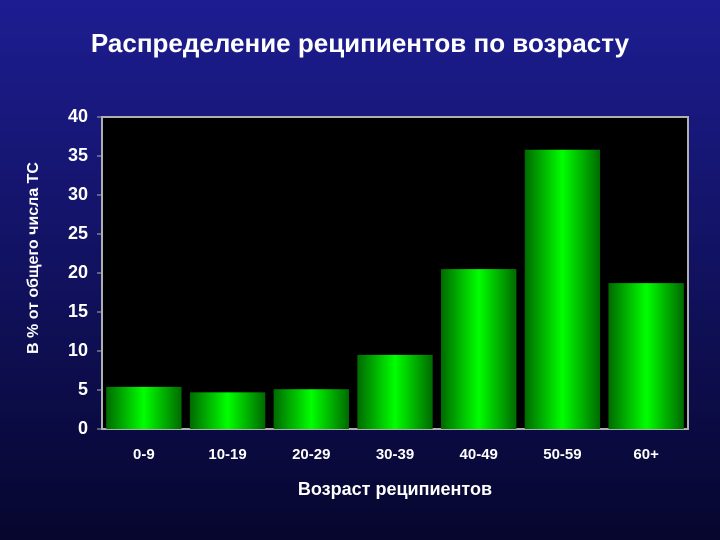 This screenshot has height=540, width=720. I want to click on y-tick-label: 25, so click(78, 233).